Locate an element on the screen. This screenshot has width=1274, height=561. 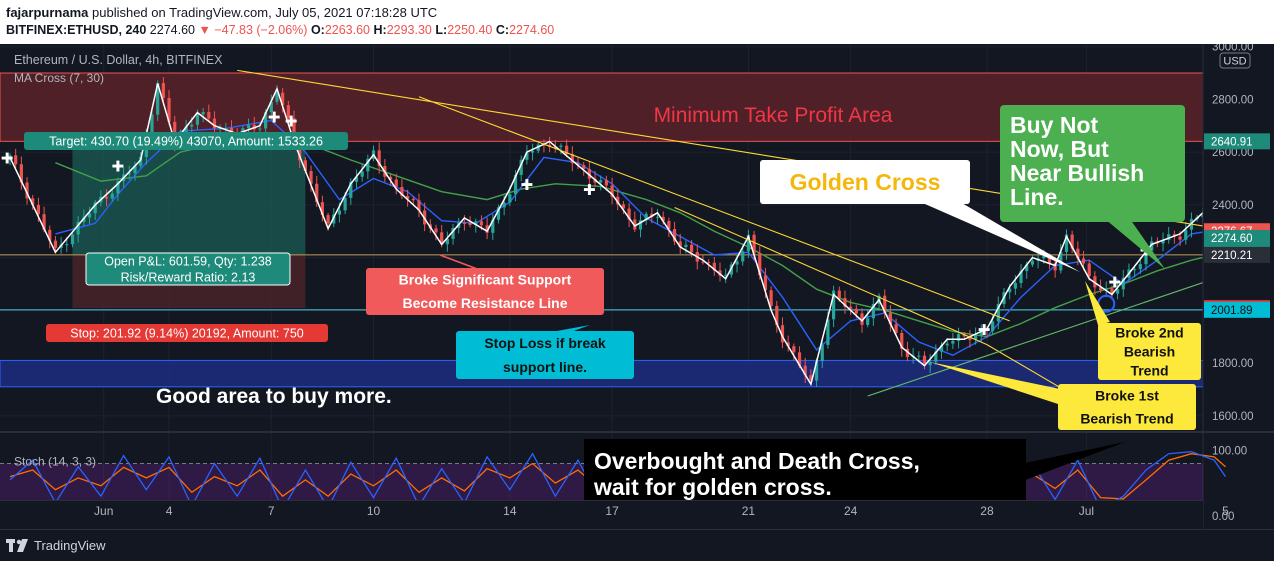
target-label-box is located at coordinates (186, 141).